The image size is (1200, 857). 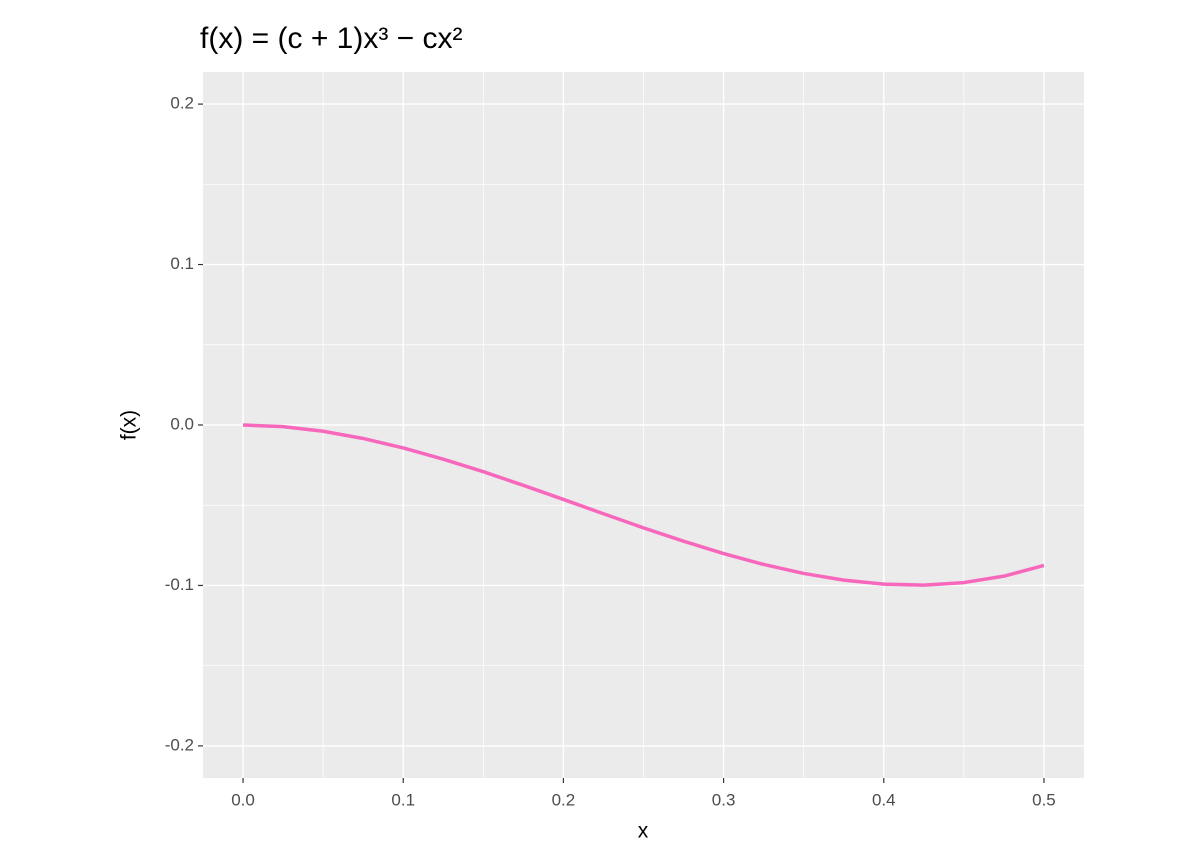 What do you see at coordinates (403, 799) in the screenshot?
I see `x-tick-label: 0.1` at bounding box center [403, 799].